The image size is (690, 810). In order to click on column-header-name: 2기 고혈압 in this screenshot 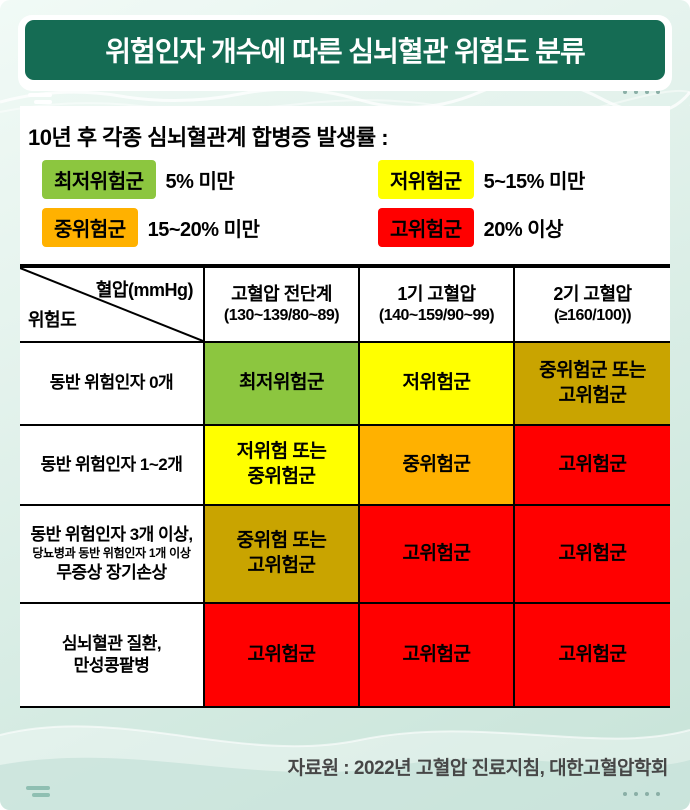, I will do `click(592, 294)`.